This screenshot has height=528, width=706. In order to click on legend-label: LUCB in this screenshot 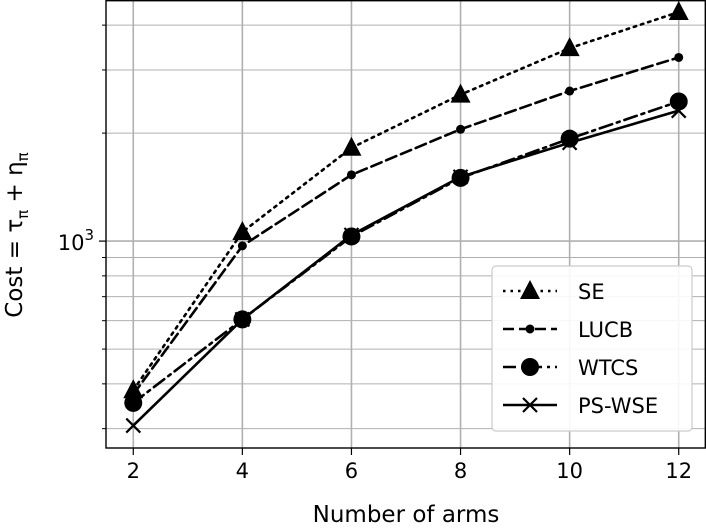, I will do `click(605, 330)`.